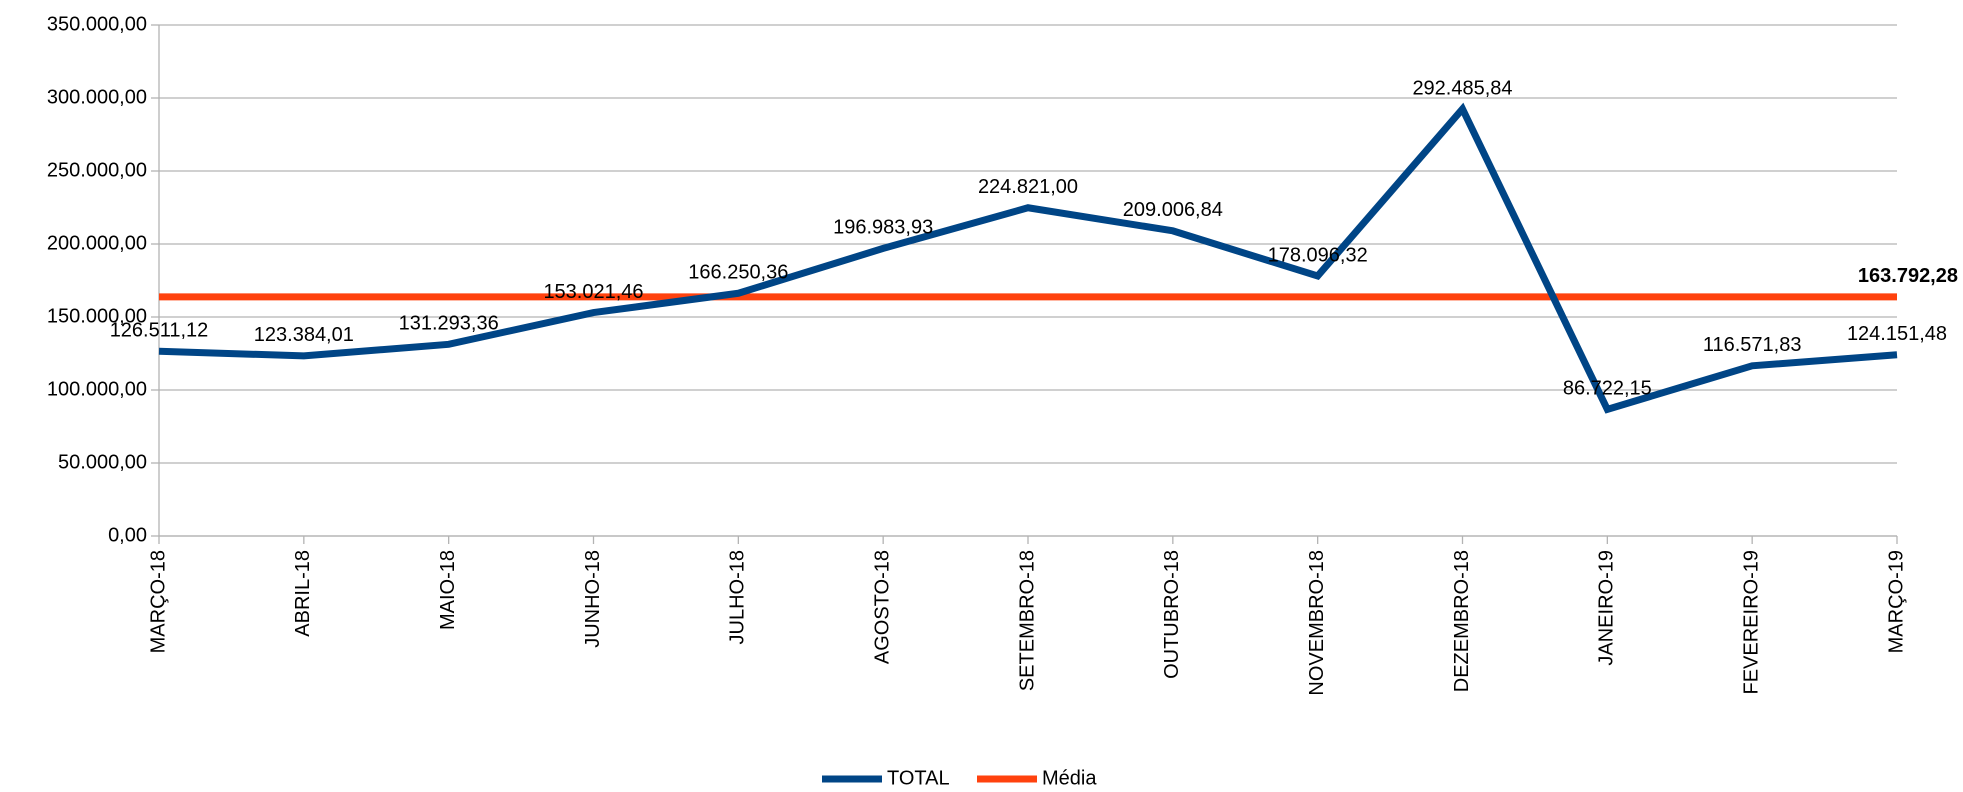 Image resolution: width=1963 pixels, height=792 pixels. I want to click on data-label: 209.006,84, so click(1173, 210).